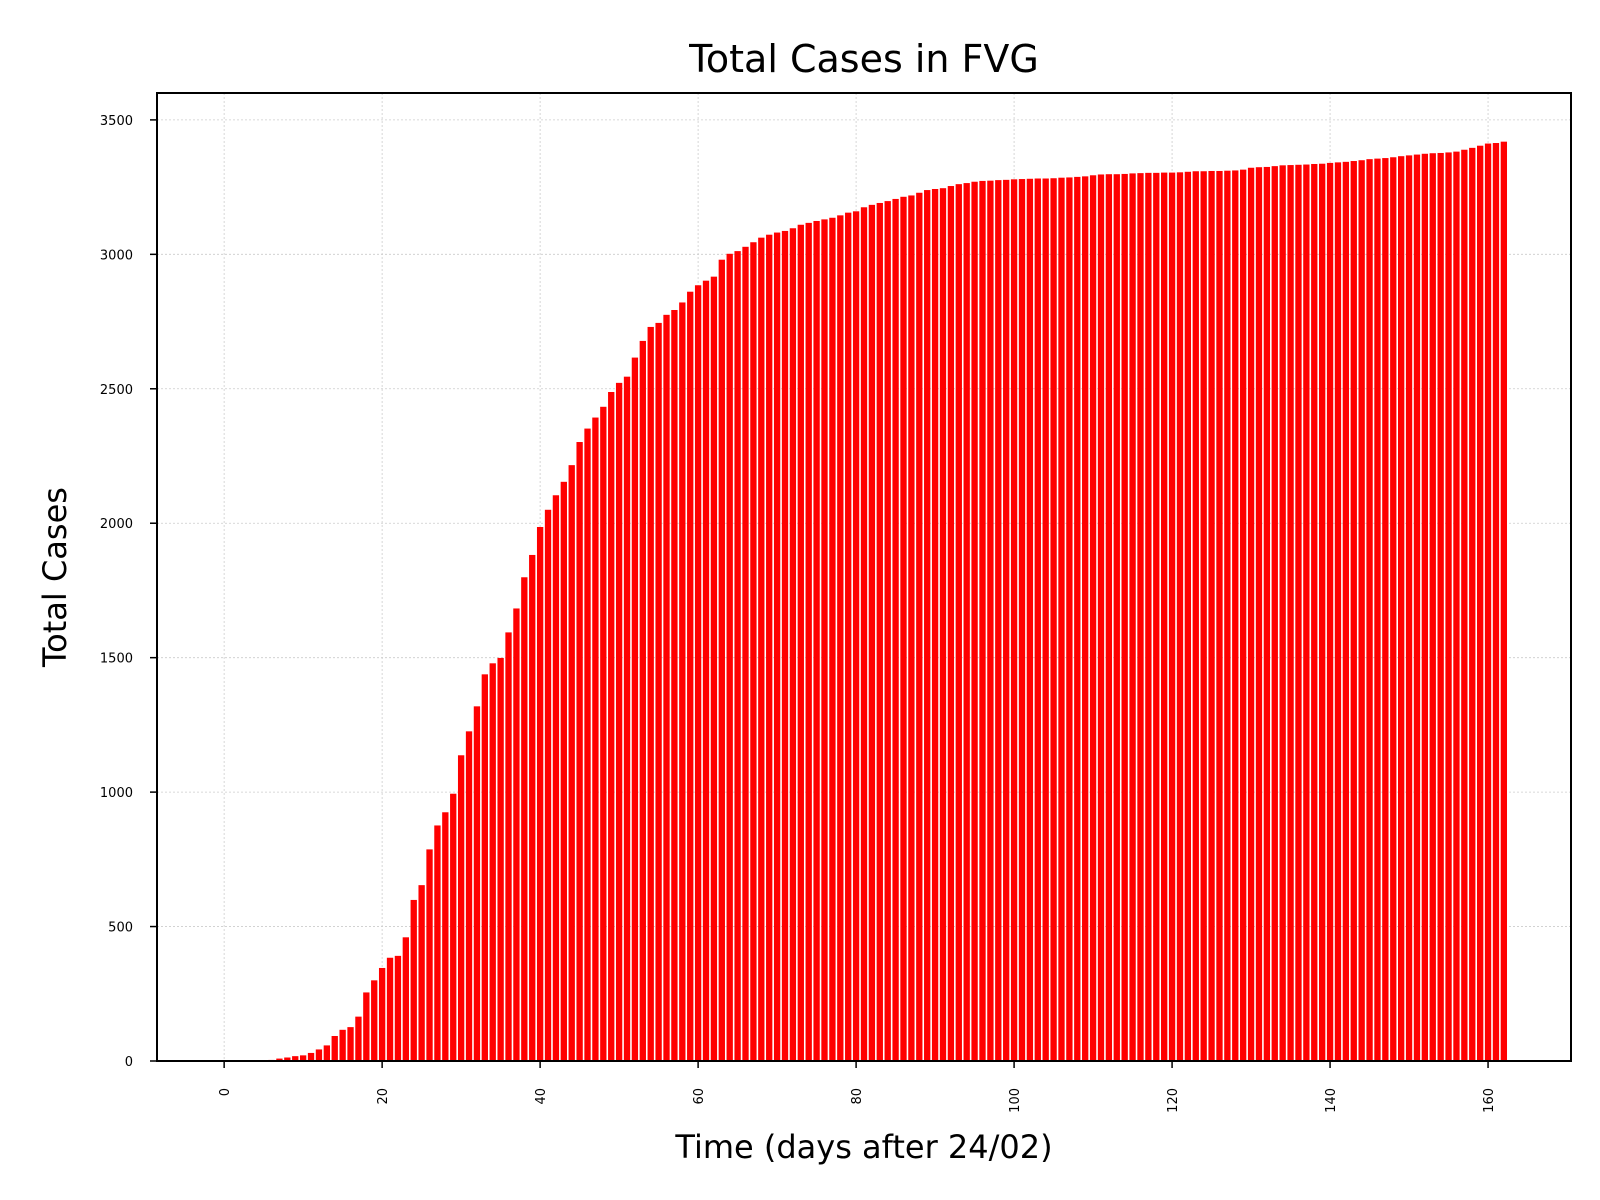  What do you see at coordinates (863, 1147) in the screenshot?
I see `x-axis-label: Time (days after 24/02)` at bounding box center [863, 1147].